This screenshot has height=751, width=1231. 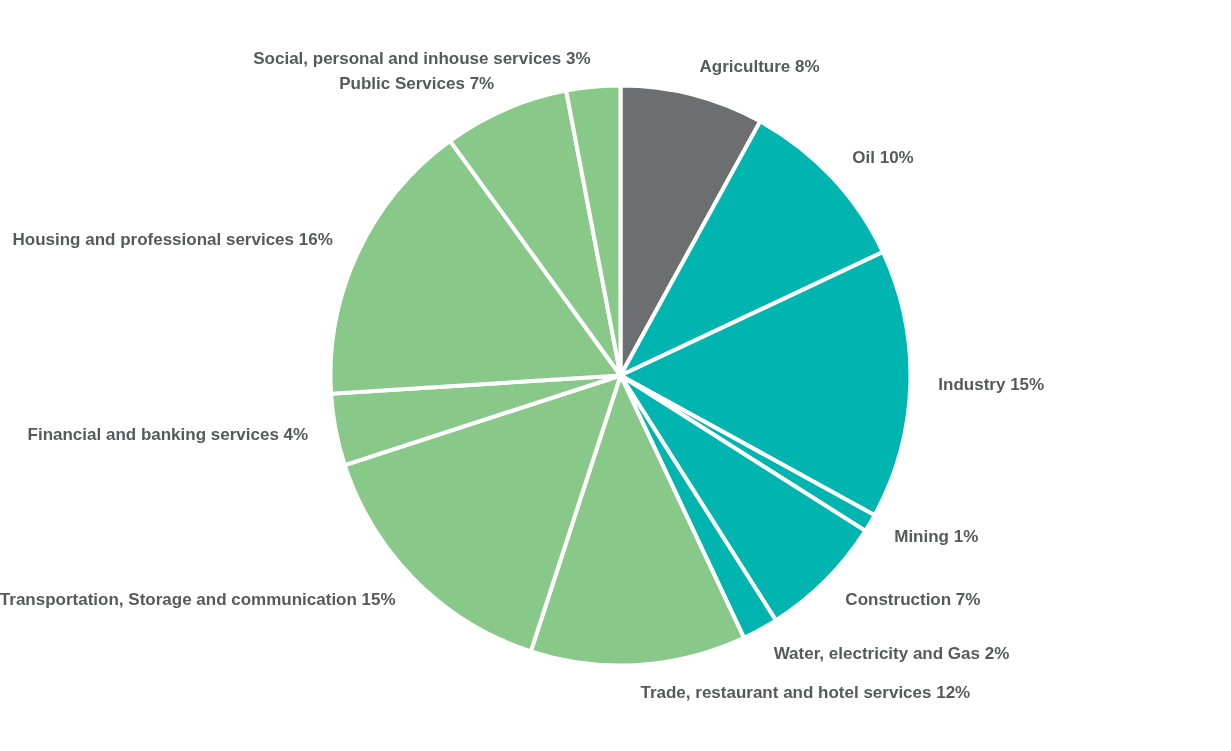 What do you see at coordinates (417, 83) in the screenshot?
I see `slice-label: Public Services 7%` at bounding box center [417, 83].